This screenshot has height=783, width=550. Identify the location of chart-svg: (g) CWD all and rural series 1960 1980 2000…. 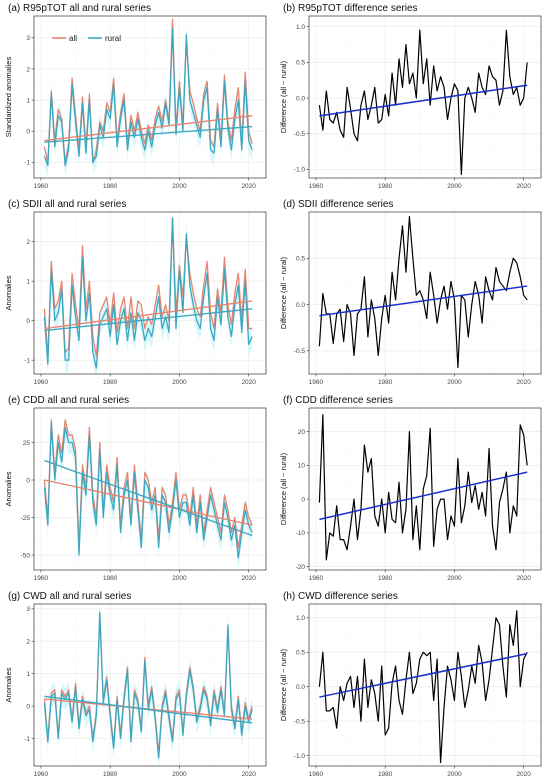
(135, 684).